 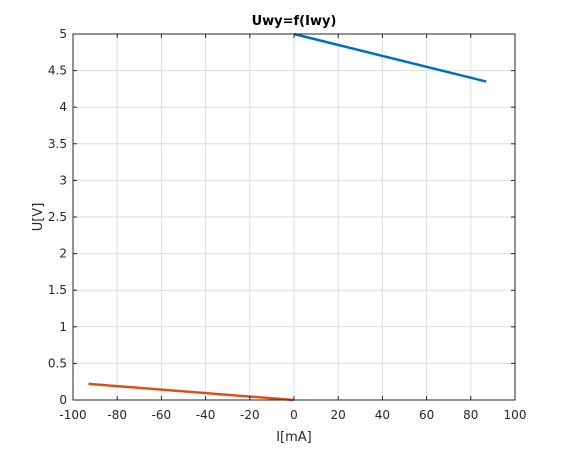 What do you see at coordinates (63, 34) in the screenshot?
I see `y-tick-label: 5` at bounding box center [63, 34].